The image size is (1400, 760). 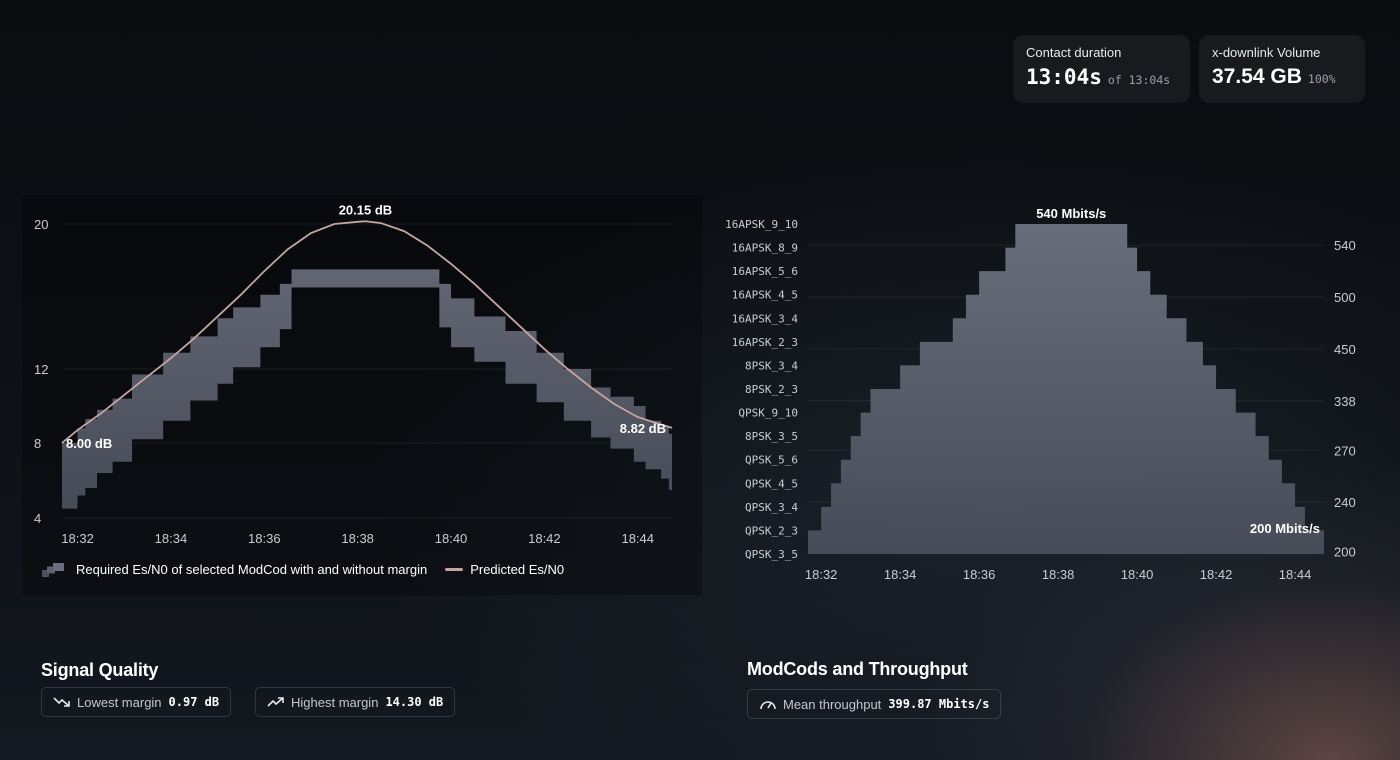 I want to click on signal-x-tick: 18:36, so click(x=264, y=538).